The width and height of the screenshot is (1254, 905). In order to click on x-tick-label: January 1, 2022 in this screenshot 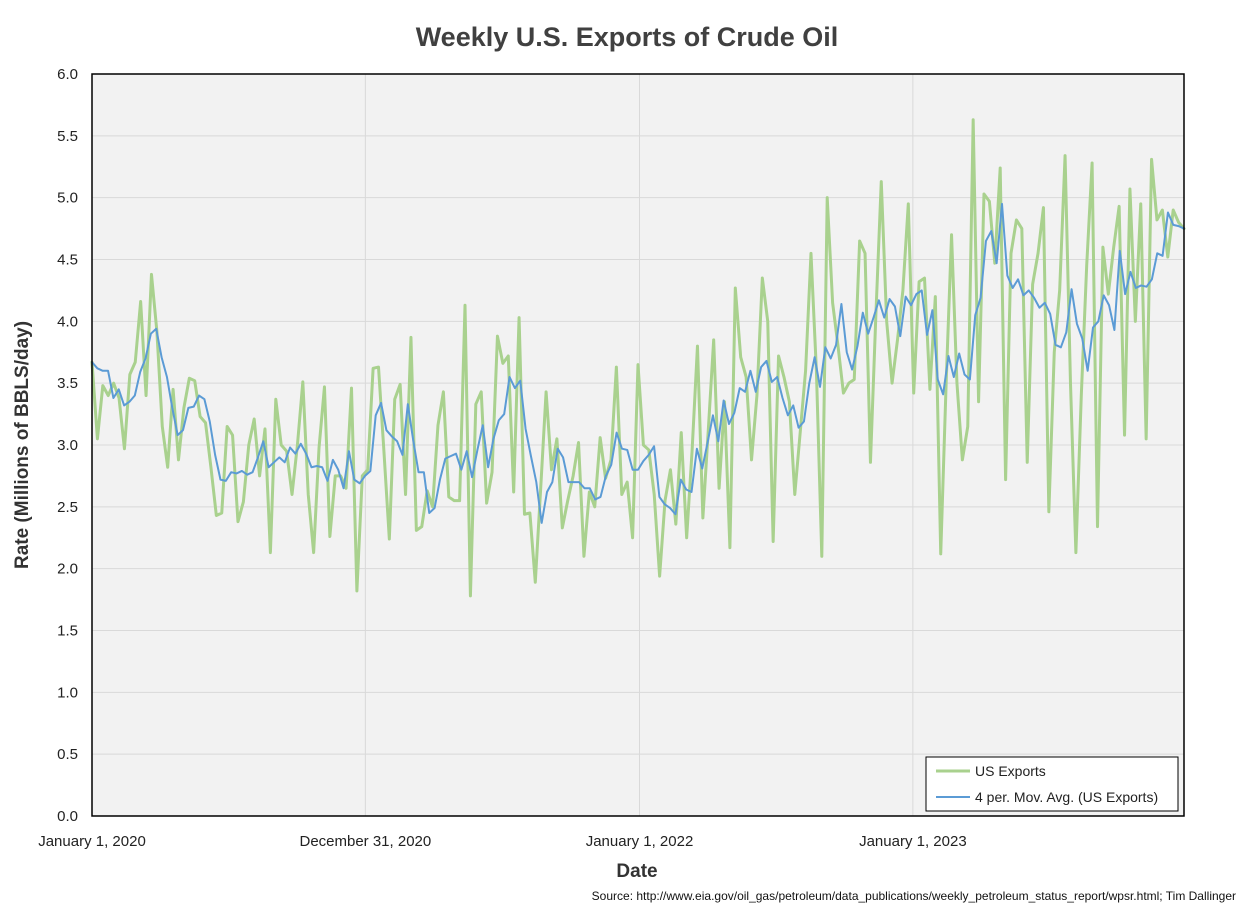, I will do `click(640, 841)`.